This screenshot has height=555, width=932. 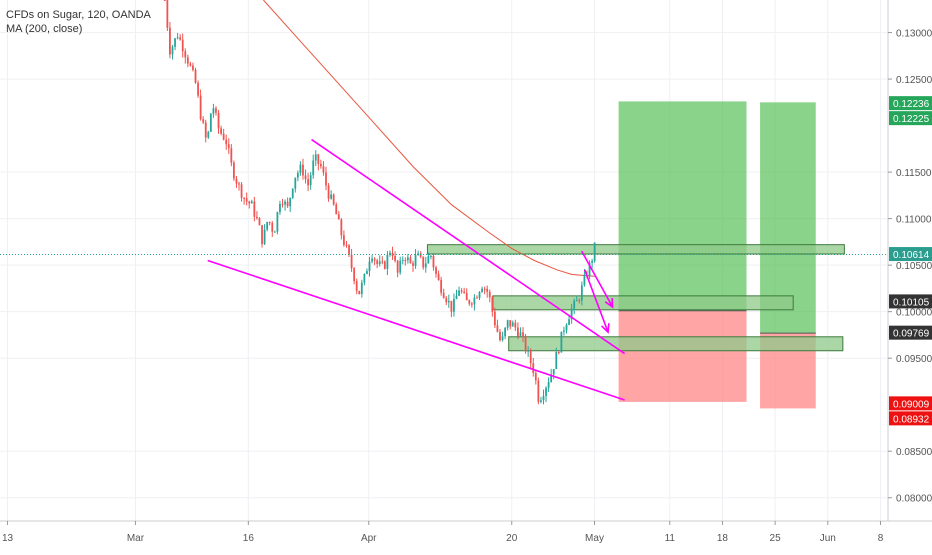 What do you see at coordinates (635, 298) in the screenshot?
I see `zones` at bounding box center [635, 298].